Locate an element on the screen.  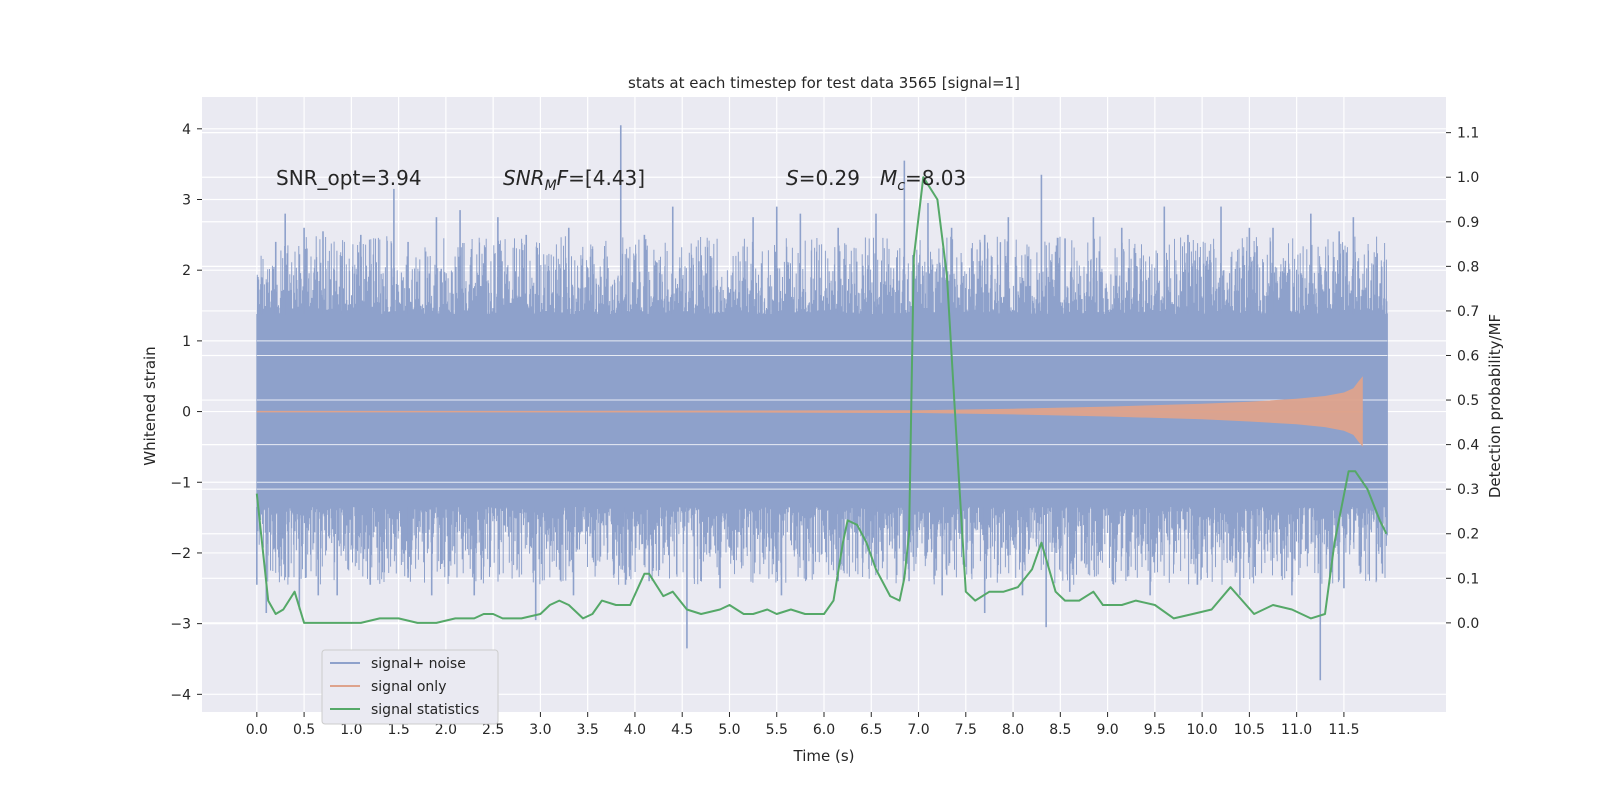
legend-label-signal-statistics: signal statistics is located at coordinates (425, 710).